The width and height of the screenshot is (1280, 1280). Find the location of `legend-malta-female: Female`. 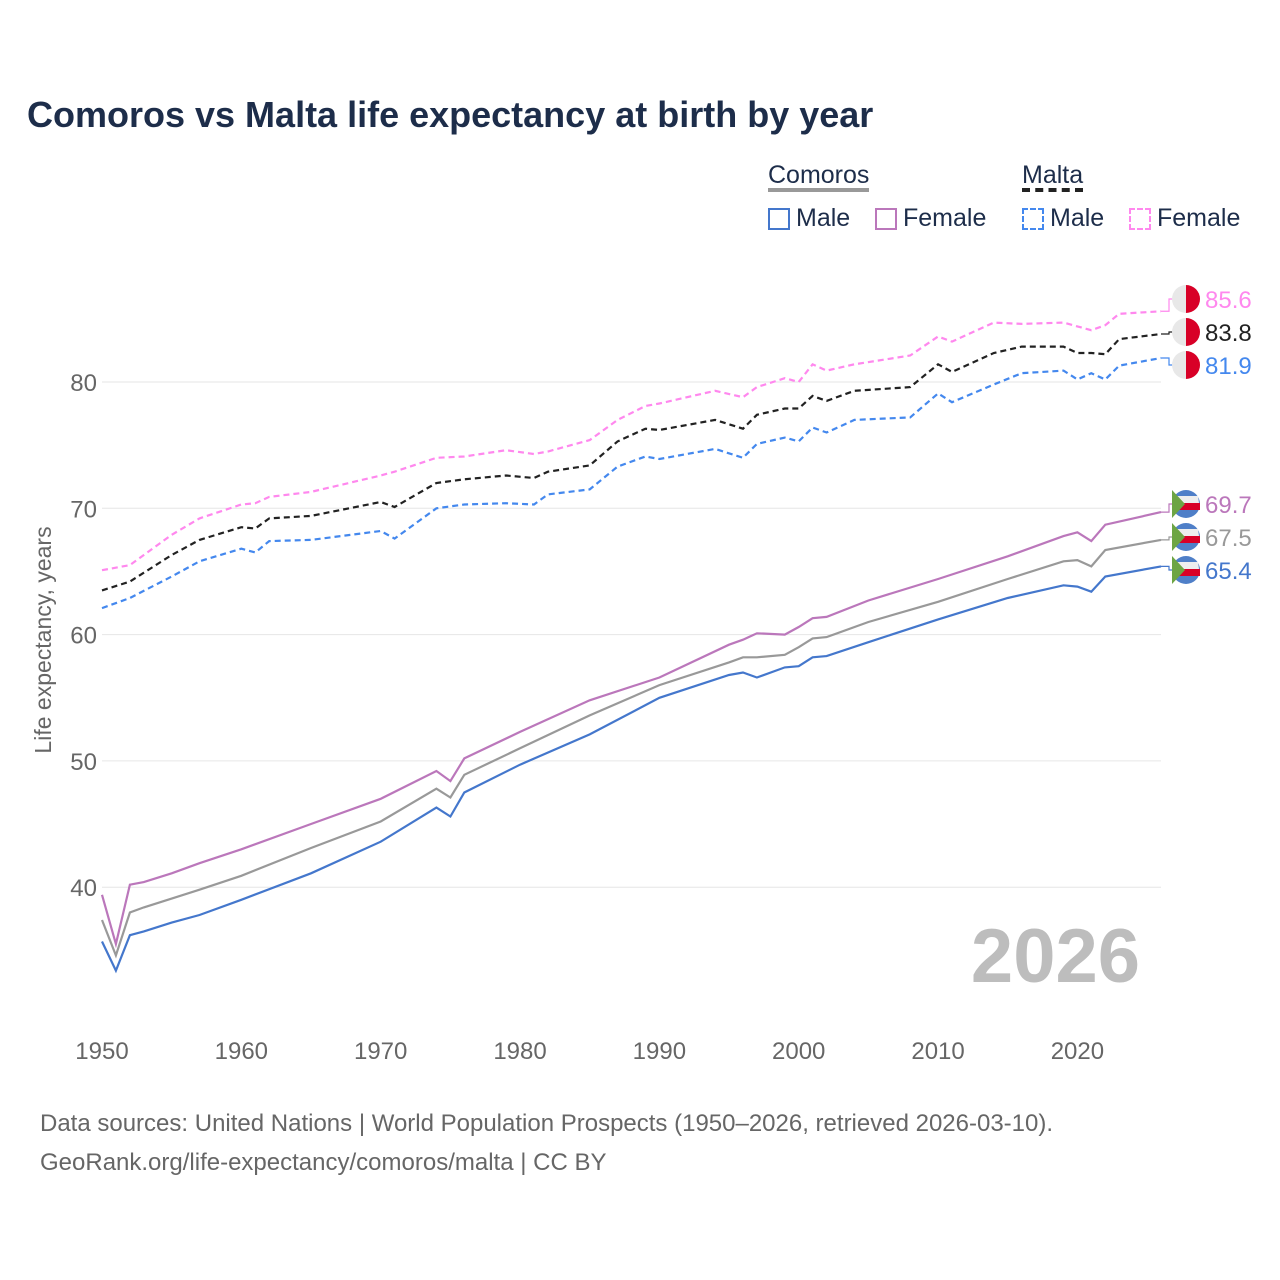

legend-malta-female: Female is located at coordinates (1184, 218).